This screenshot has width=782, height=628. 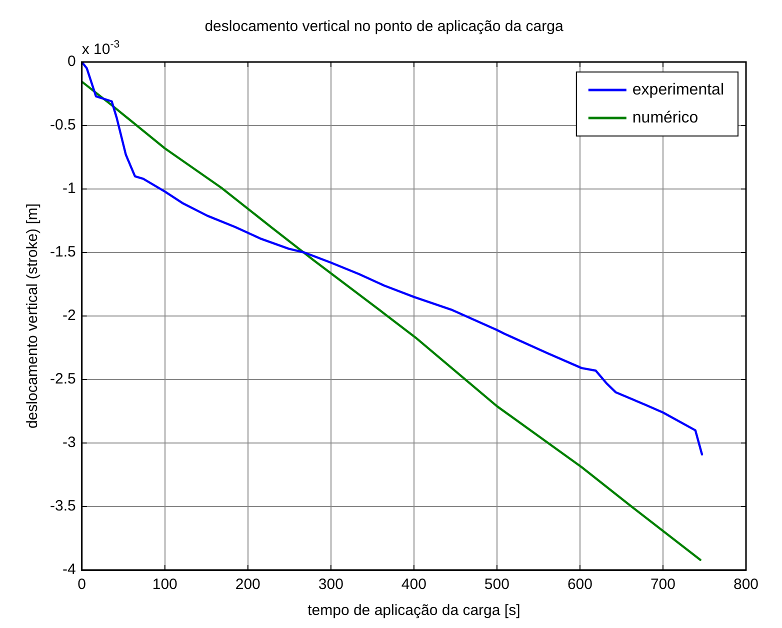 I want to click on legend-label: experimental, so click(x=678, y=89).